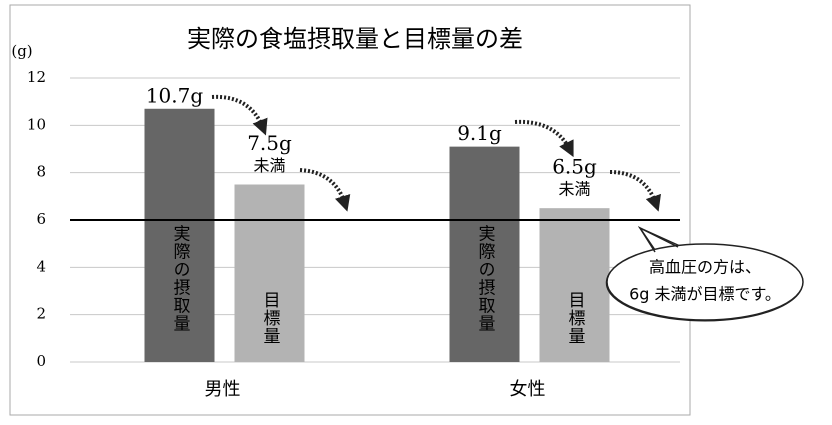 The width and height of the screenshot is (832, 425). I want to click on y-tick-label: 2, so click(41, 314).